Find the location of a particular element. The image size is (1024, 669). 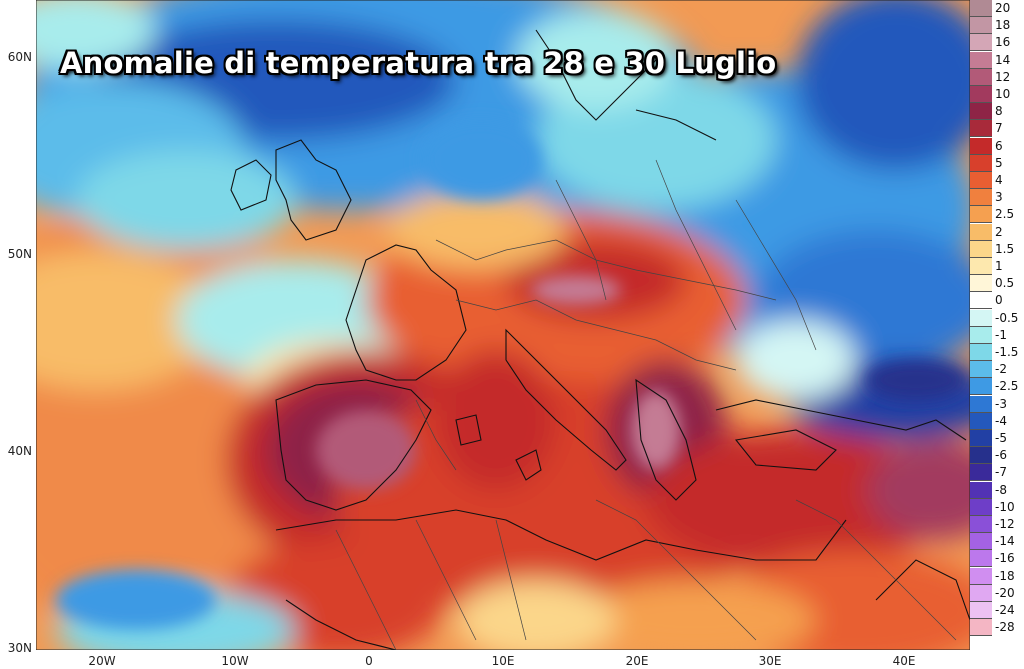

legend-value: -20 is located at coordinates (1005, 592).